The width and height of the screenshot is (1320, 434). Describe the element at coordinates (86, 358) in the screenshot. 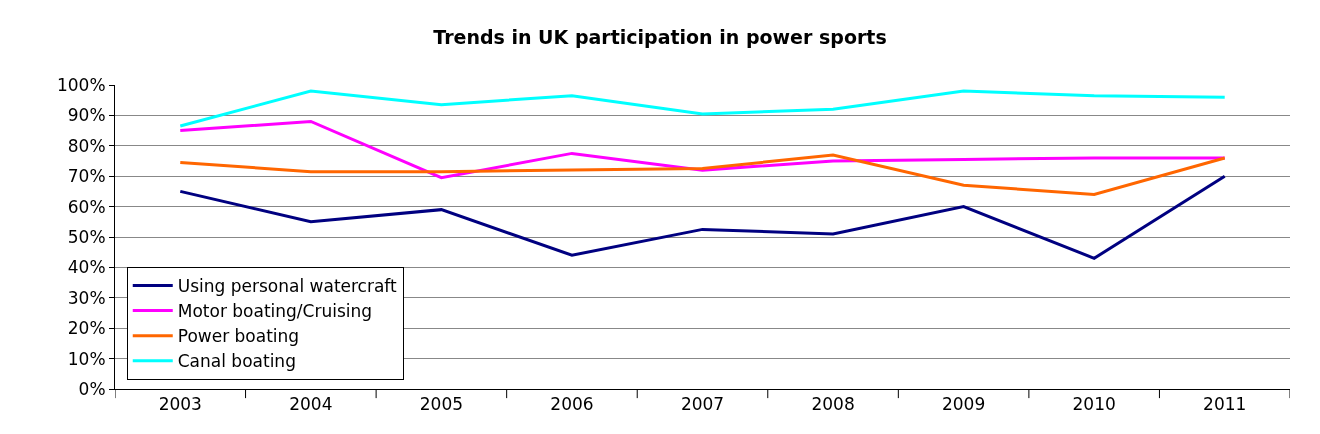

I see `y-tick-label: 10%` at that location.